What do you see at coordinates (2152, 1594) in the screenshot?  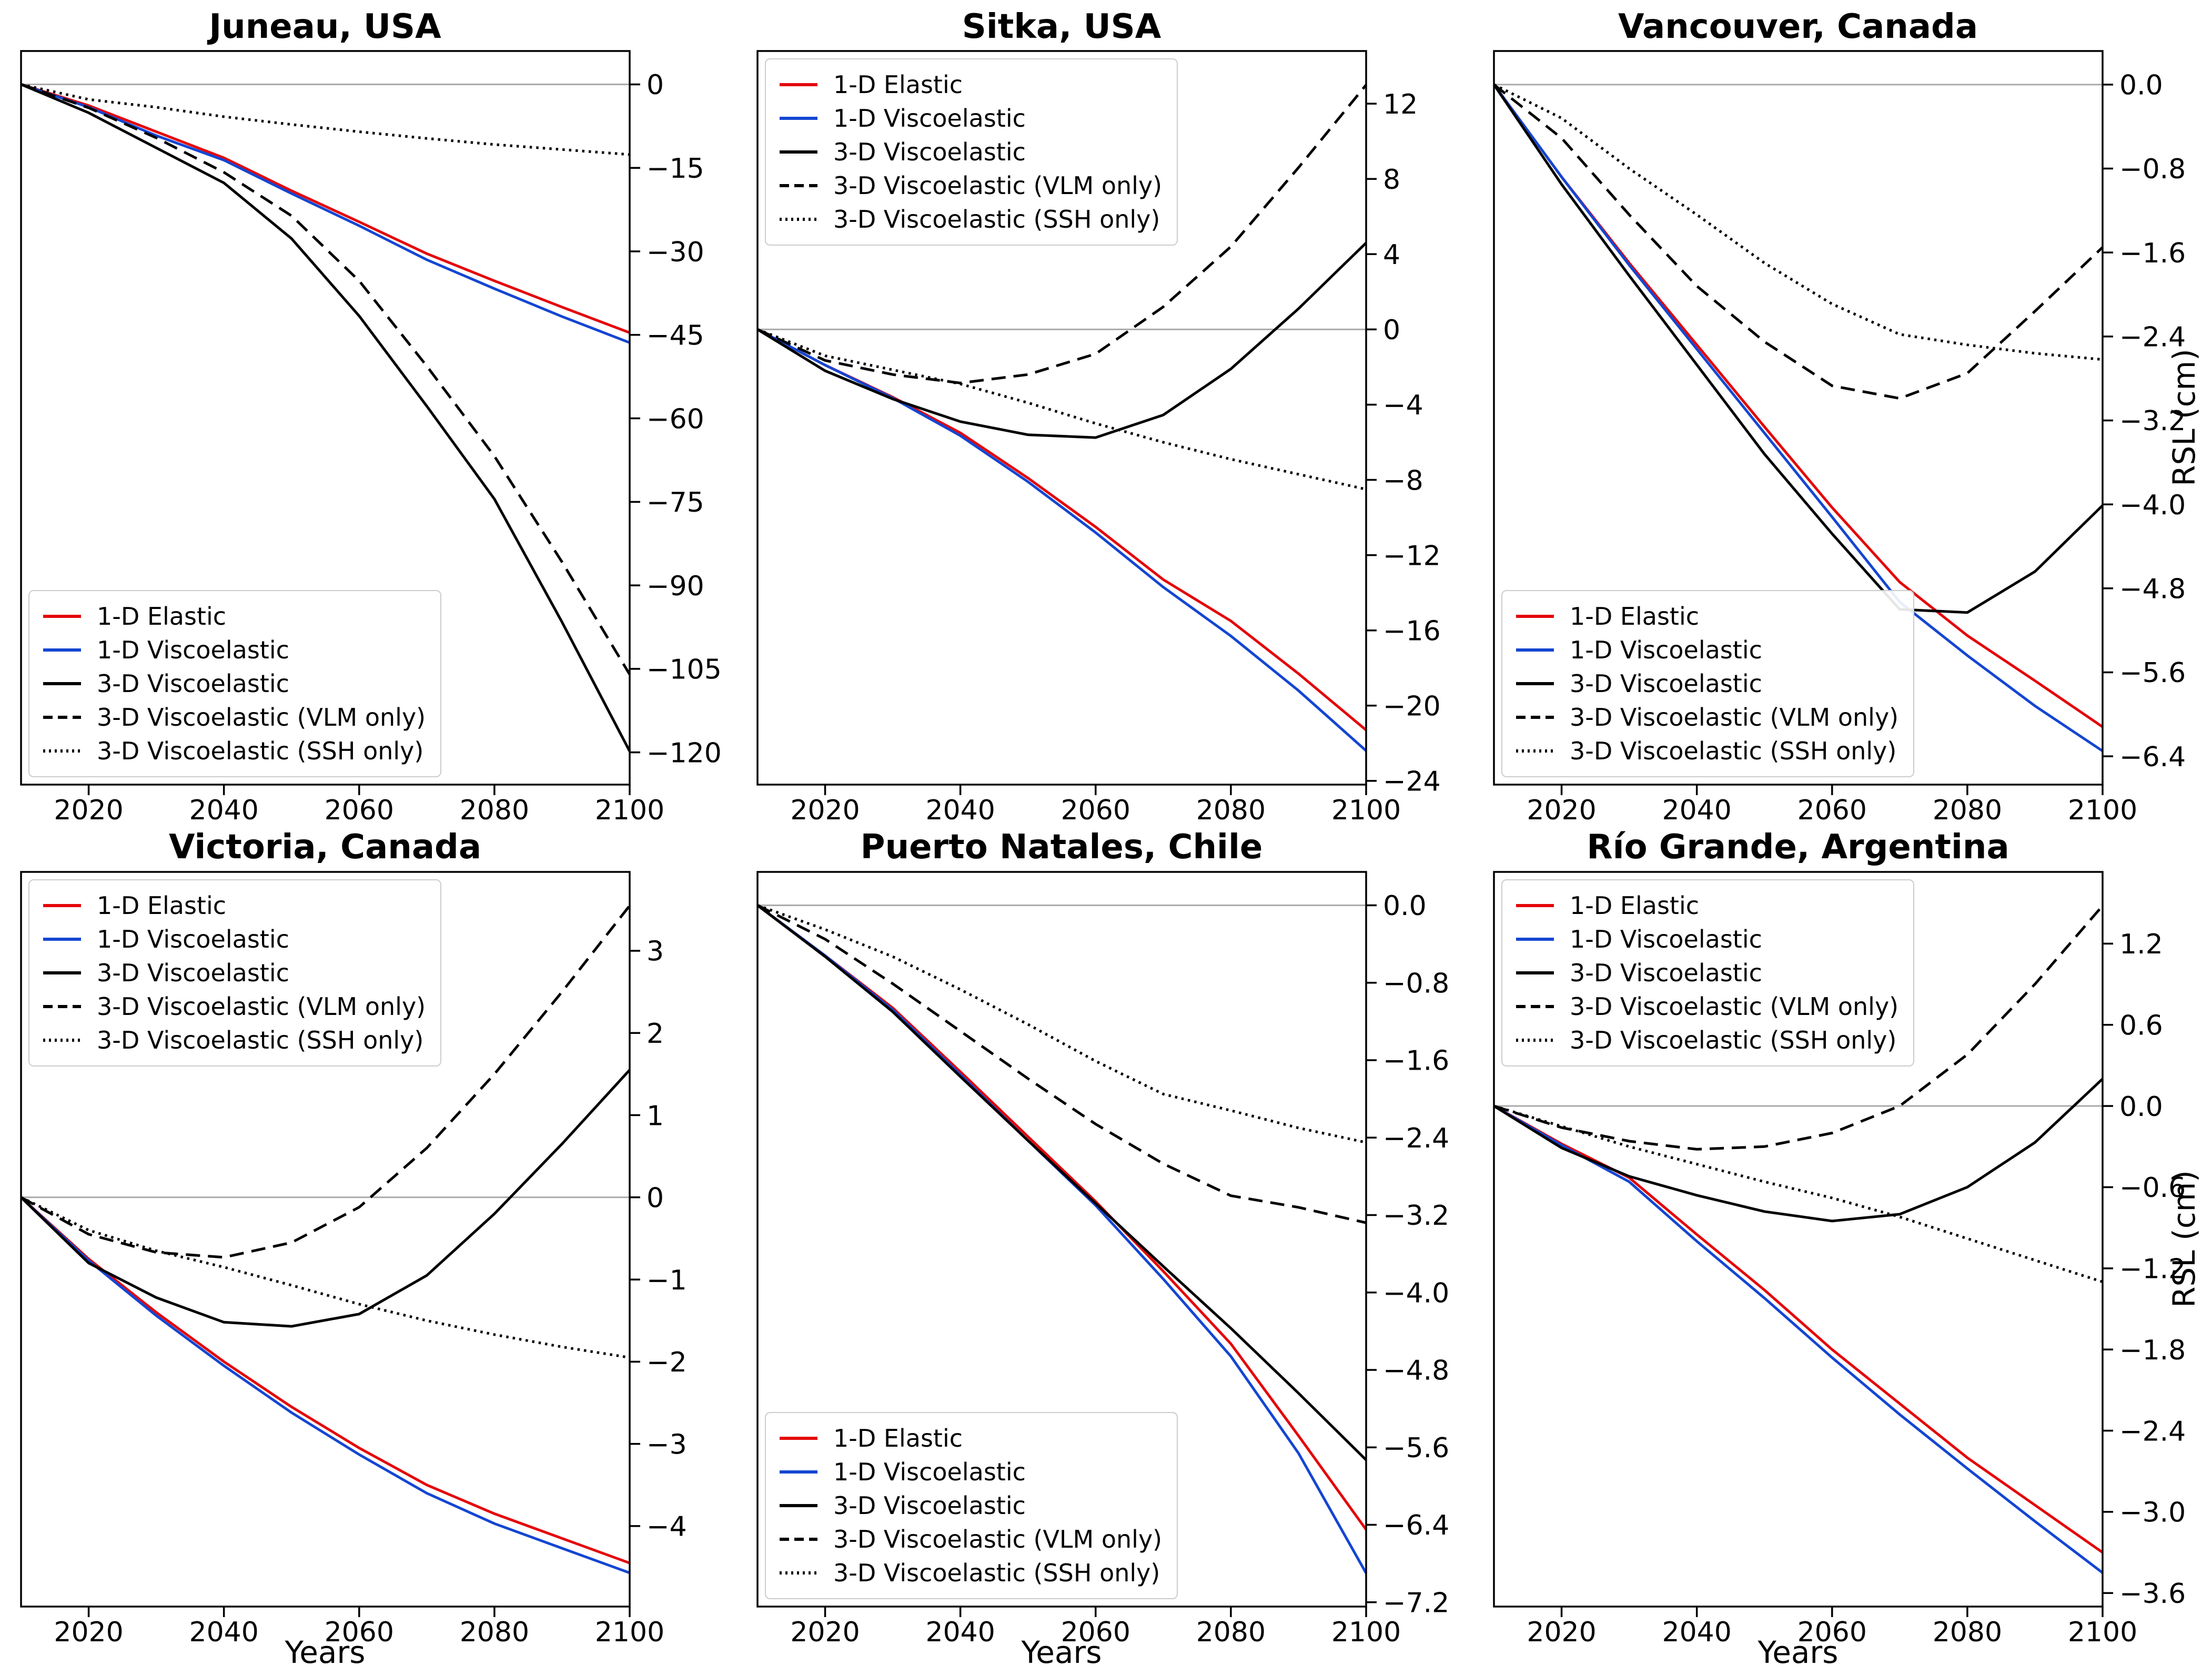 I see `y-tick-label: −3.6` at bounding box center [2152, 1594].